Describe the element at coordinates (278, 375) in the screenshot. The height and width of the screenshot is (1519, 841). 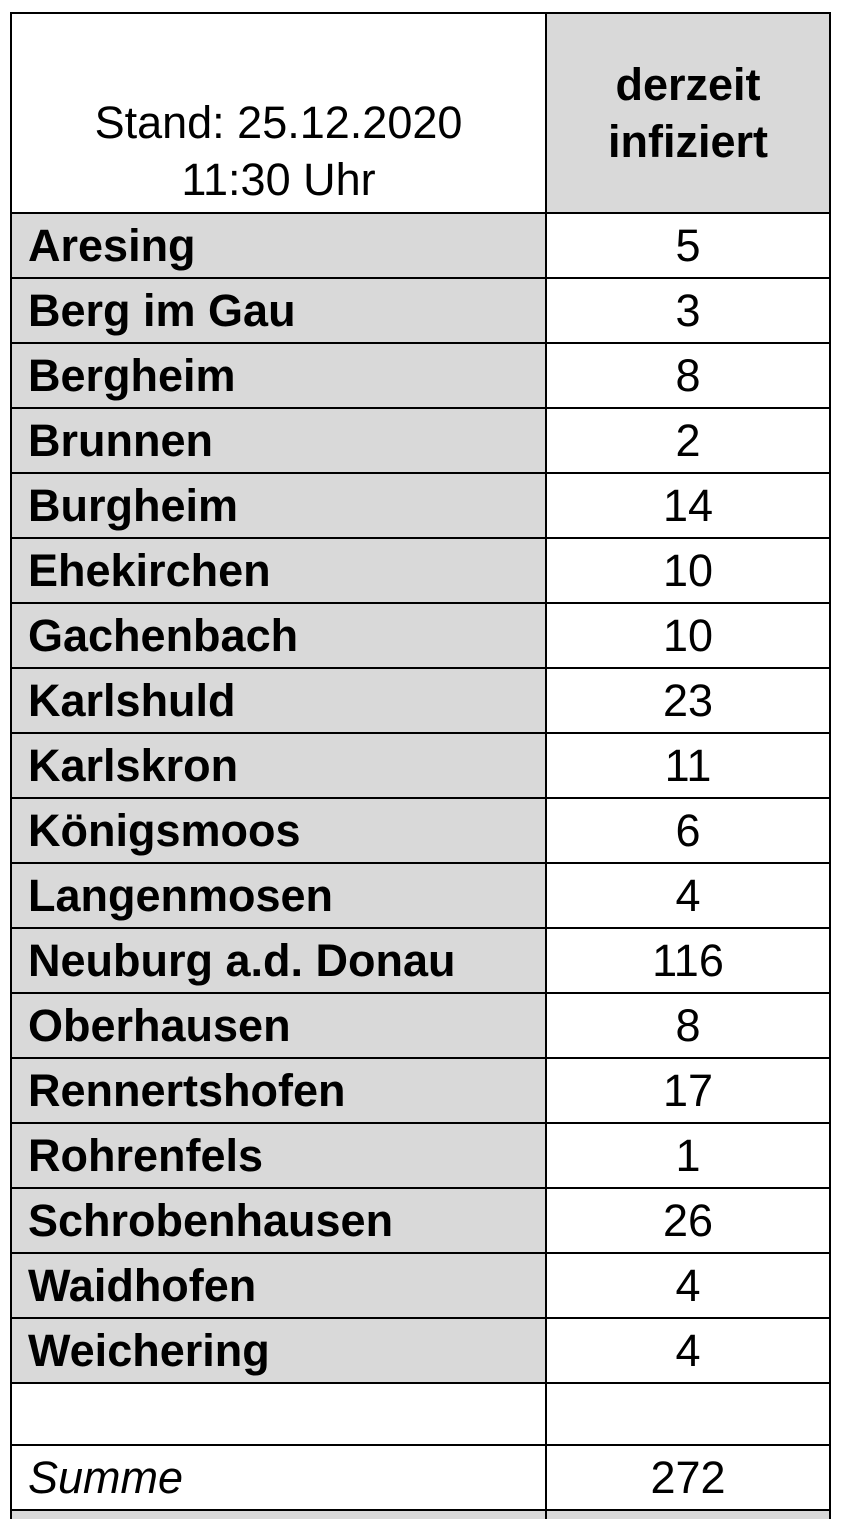
I see `municipality-name-cell: Bergheim` at that location.